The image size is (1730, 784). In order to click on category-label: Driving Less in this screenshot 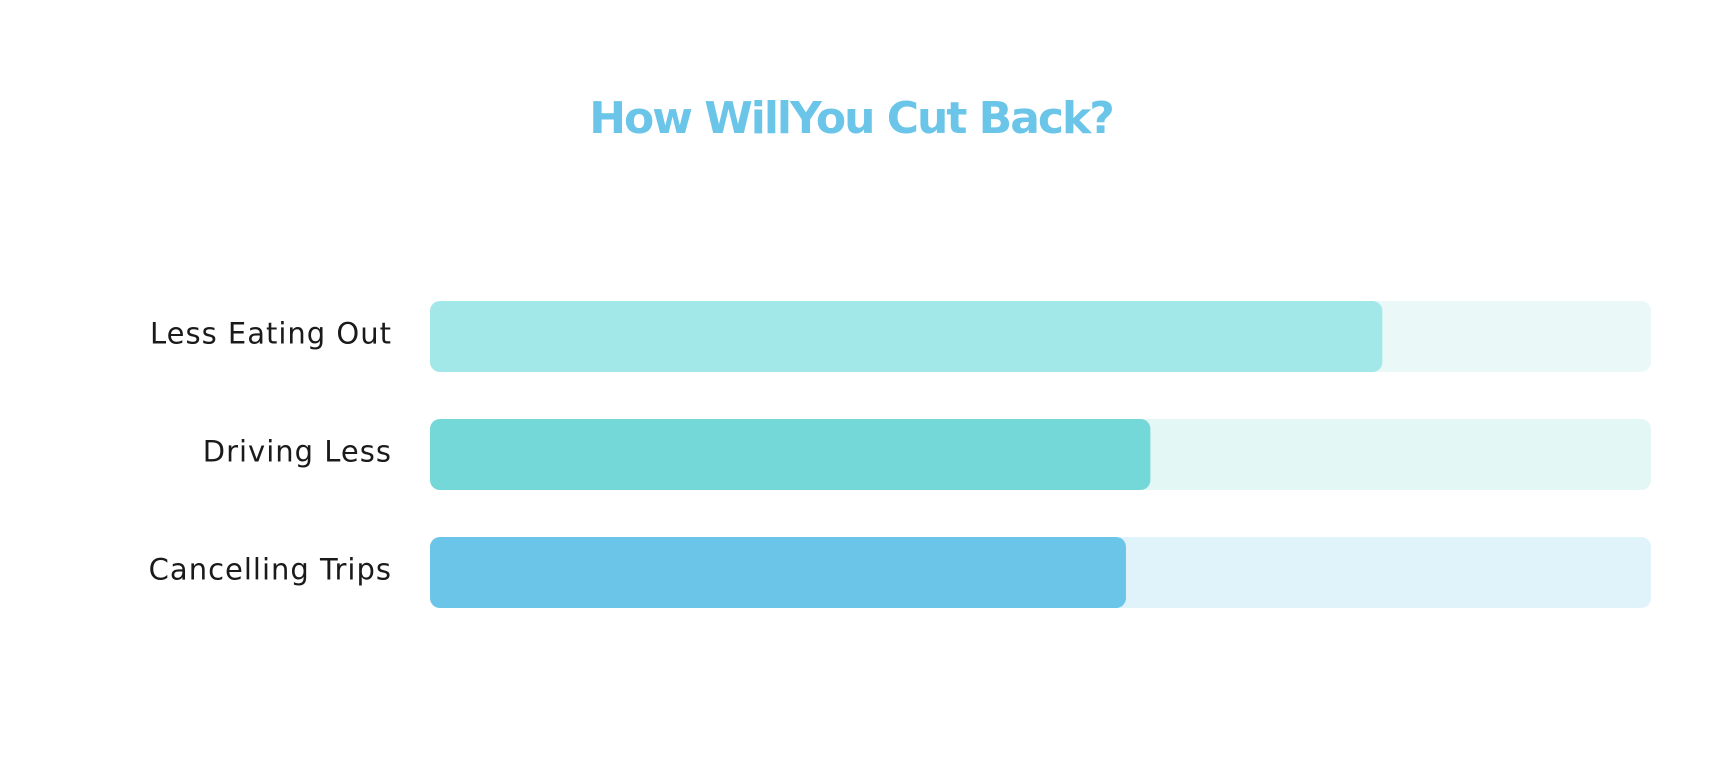, I will do `click(297, 452)`.